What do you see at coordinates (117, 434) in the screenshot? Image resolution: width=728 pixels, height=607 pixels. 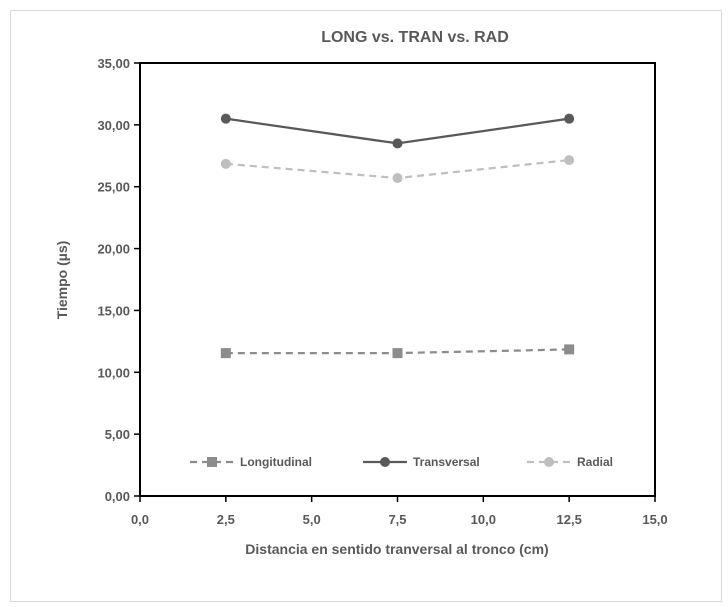 I see `y-tick-label: 5,00` at bounding box center [117, 434].